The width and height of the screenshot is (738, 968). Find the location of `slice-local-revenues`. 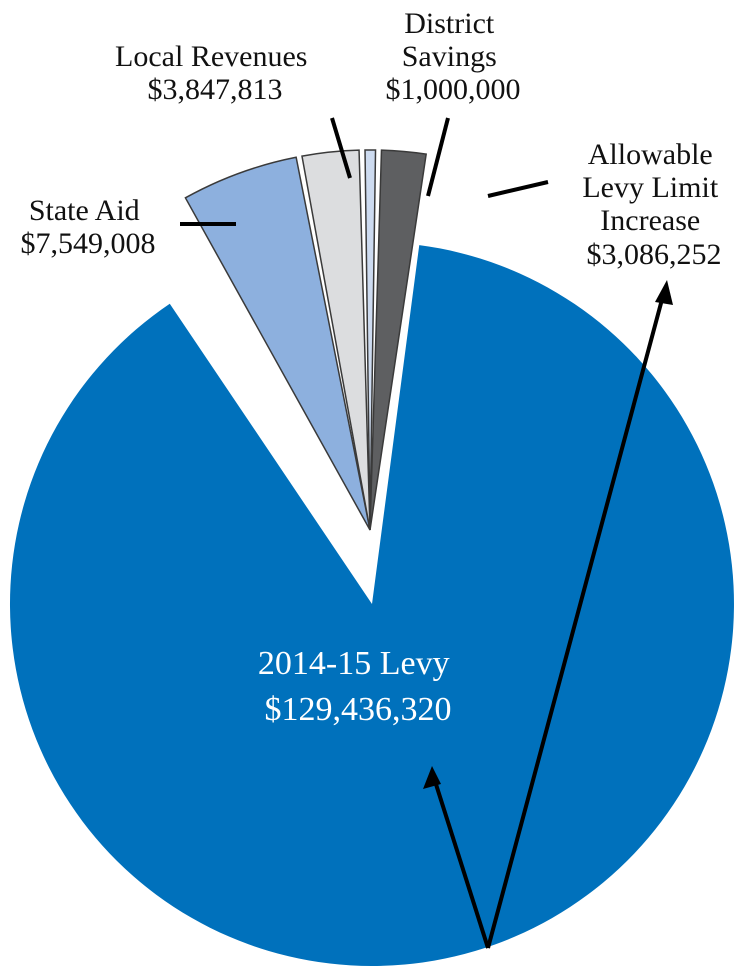

slice-local-revenues is located at coordinates (336, 340).